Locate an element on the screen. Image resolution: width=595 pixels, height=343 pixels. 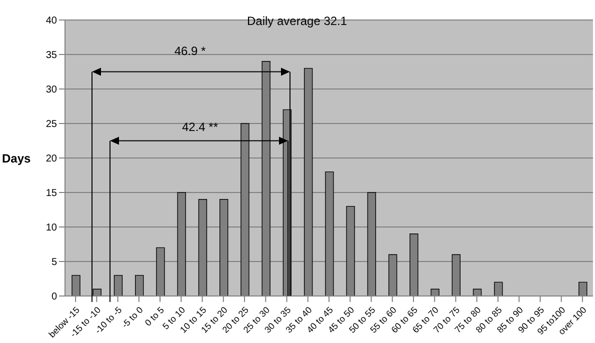
y-tick-label: 30 is located at coordinates (52, 90).